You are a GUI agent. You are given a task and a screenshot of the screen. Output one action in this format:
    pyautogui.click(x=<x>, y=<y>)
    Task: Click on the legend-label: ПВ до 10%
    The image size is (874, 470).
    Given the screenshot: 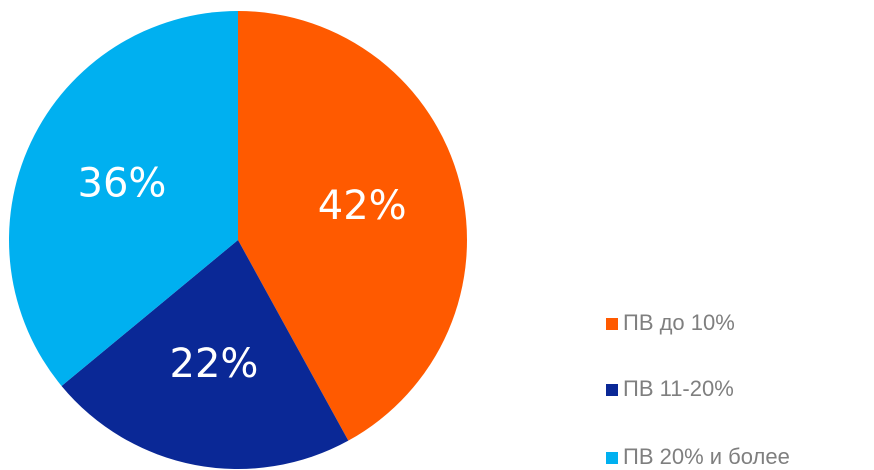 What is the action you would take?
    pyautogui.click(x=679, y=322)
    